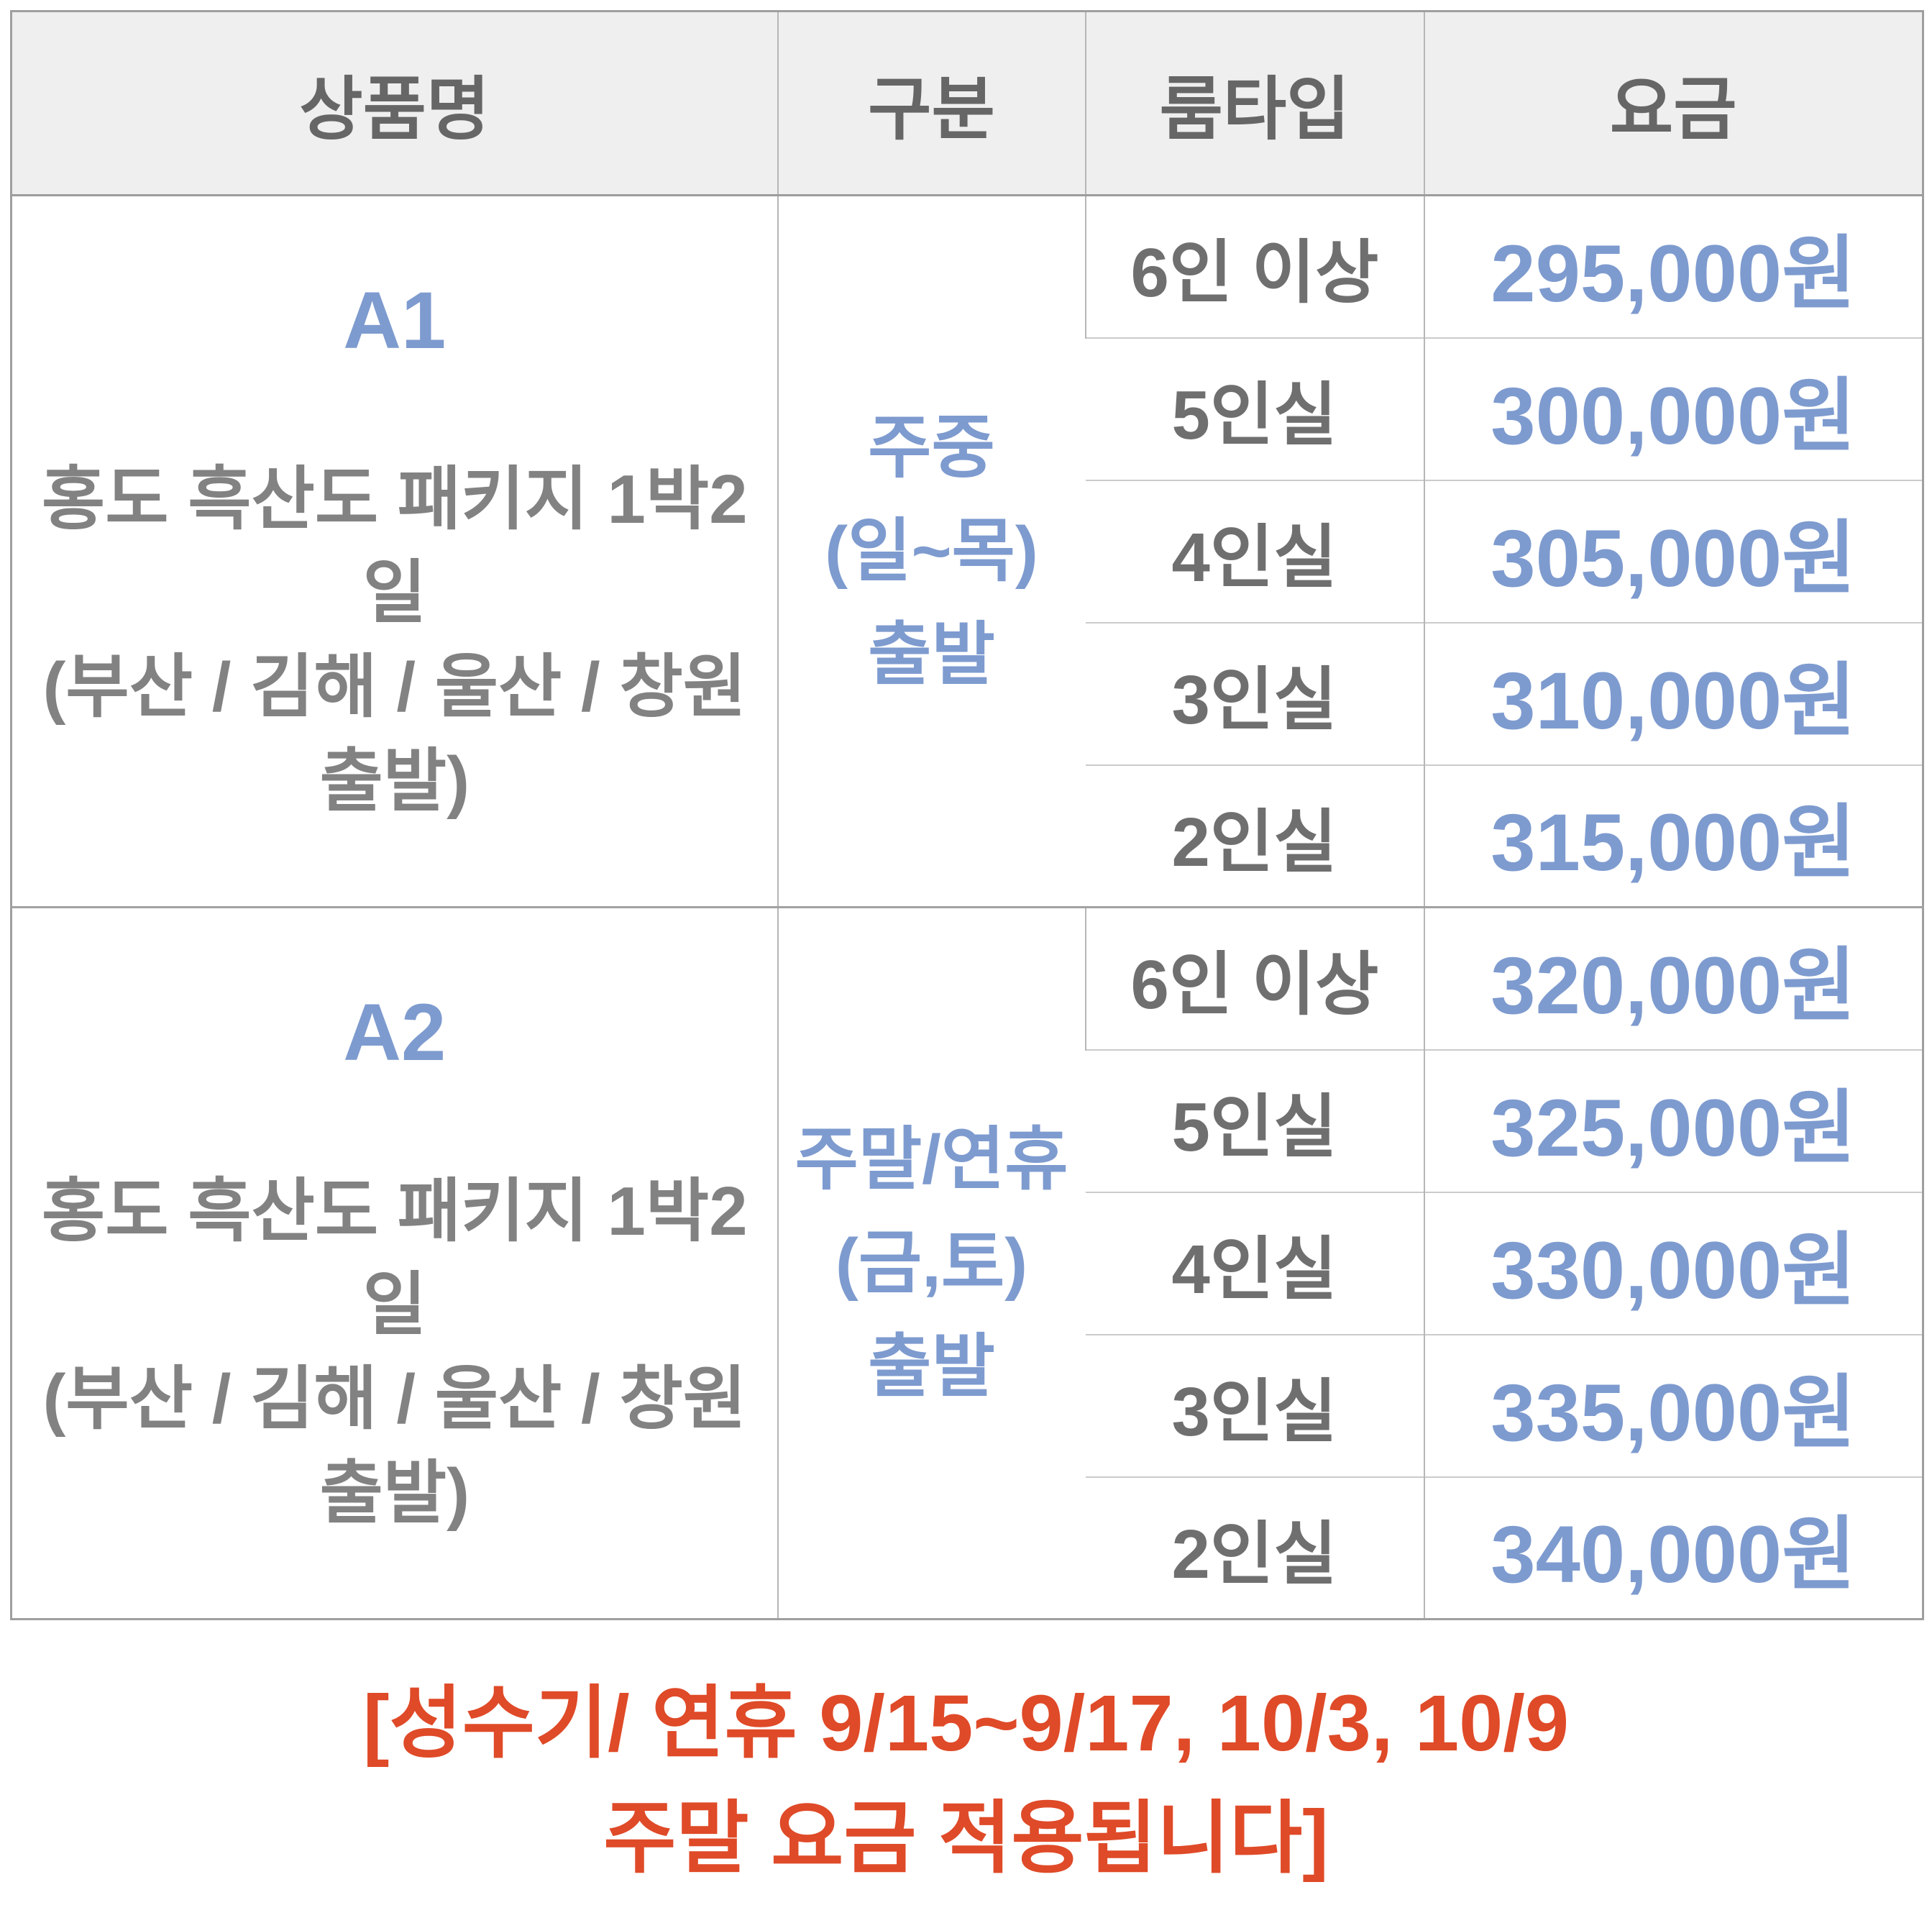  What do you see at coordinates (1673, 836) in the screenshot?
I see `price-cell: 315,000원` at bounding box center [1673, 836].